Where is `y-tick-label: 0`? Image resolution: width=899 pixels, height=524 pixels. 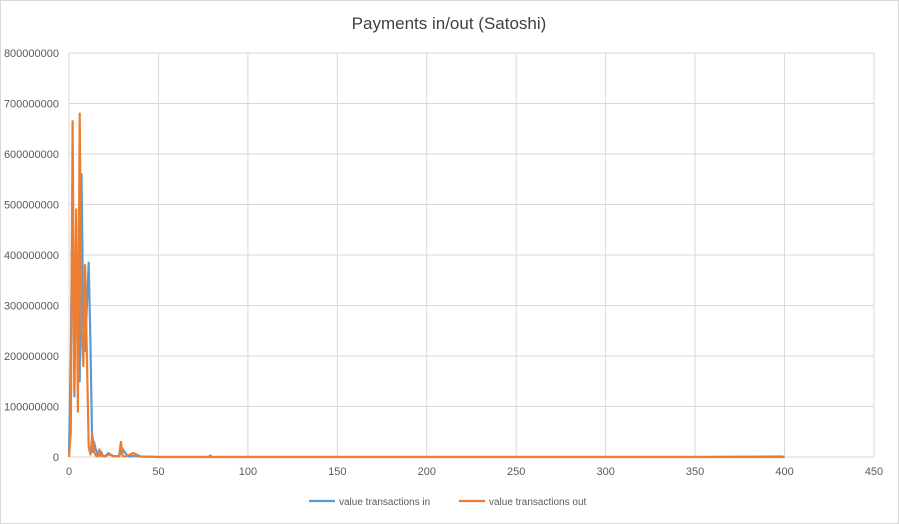
y-tick-label: 0 is located at coordinates (56, 458).